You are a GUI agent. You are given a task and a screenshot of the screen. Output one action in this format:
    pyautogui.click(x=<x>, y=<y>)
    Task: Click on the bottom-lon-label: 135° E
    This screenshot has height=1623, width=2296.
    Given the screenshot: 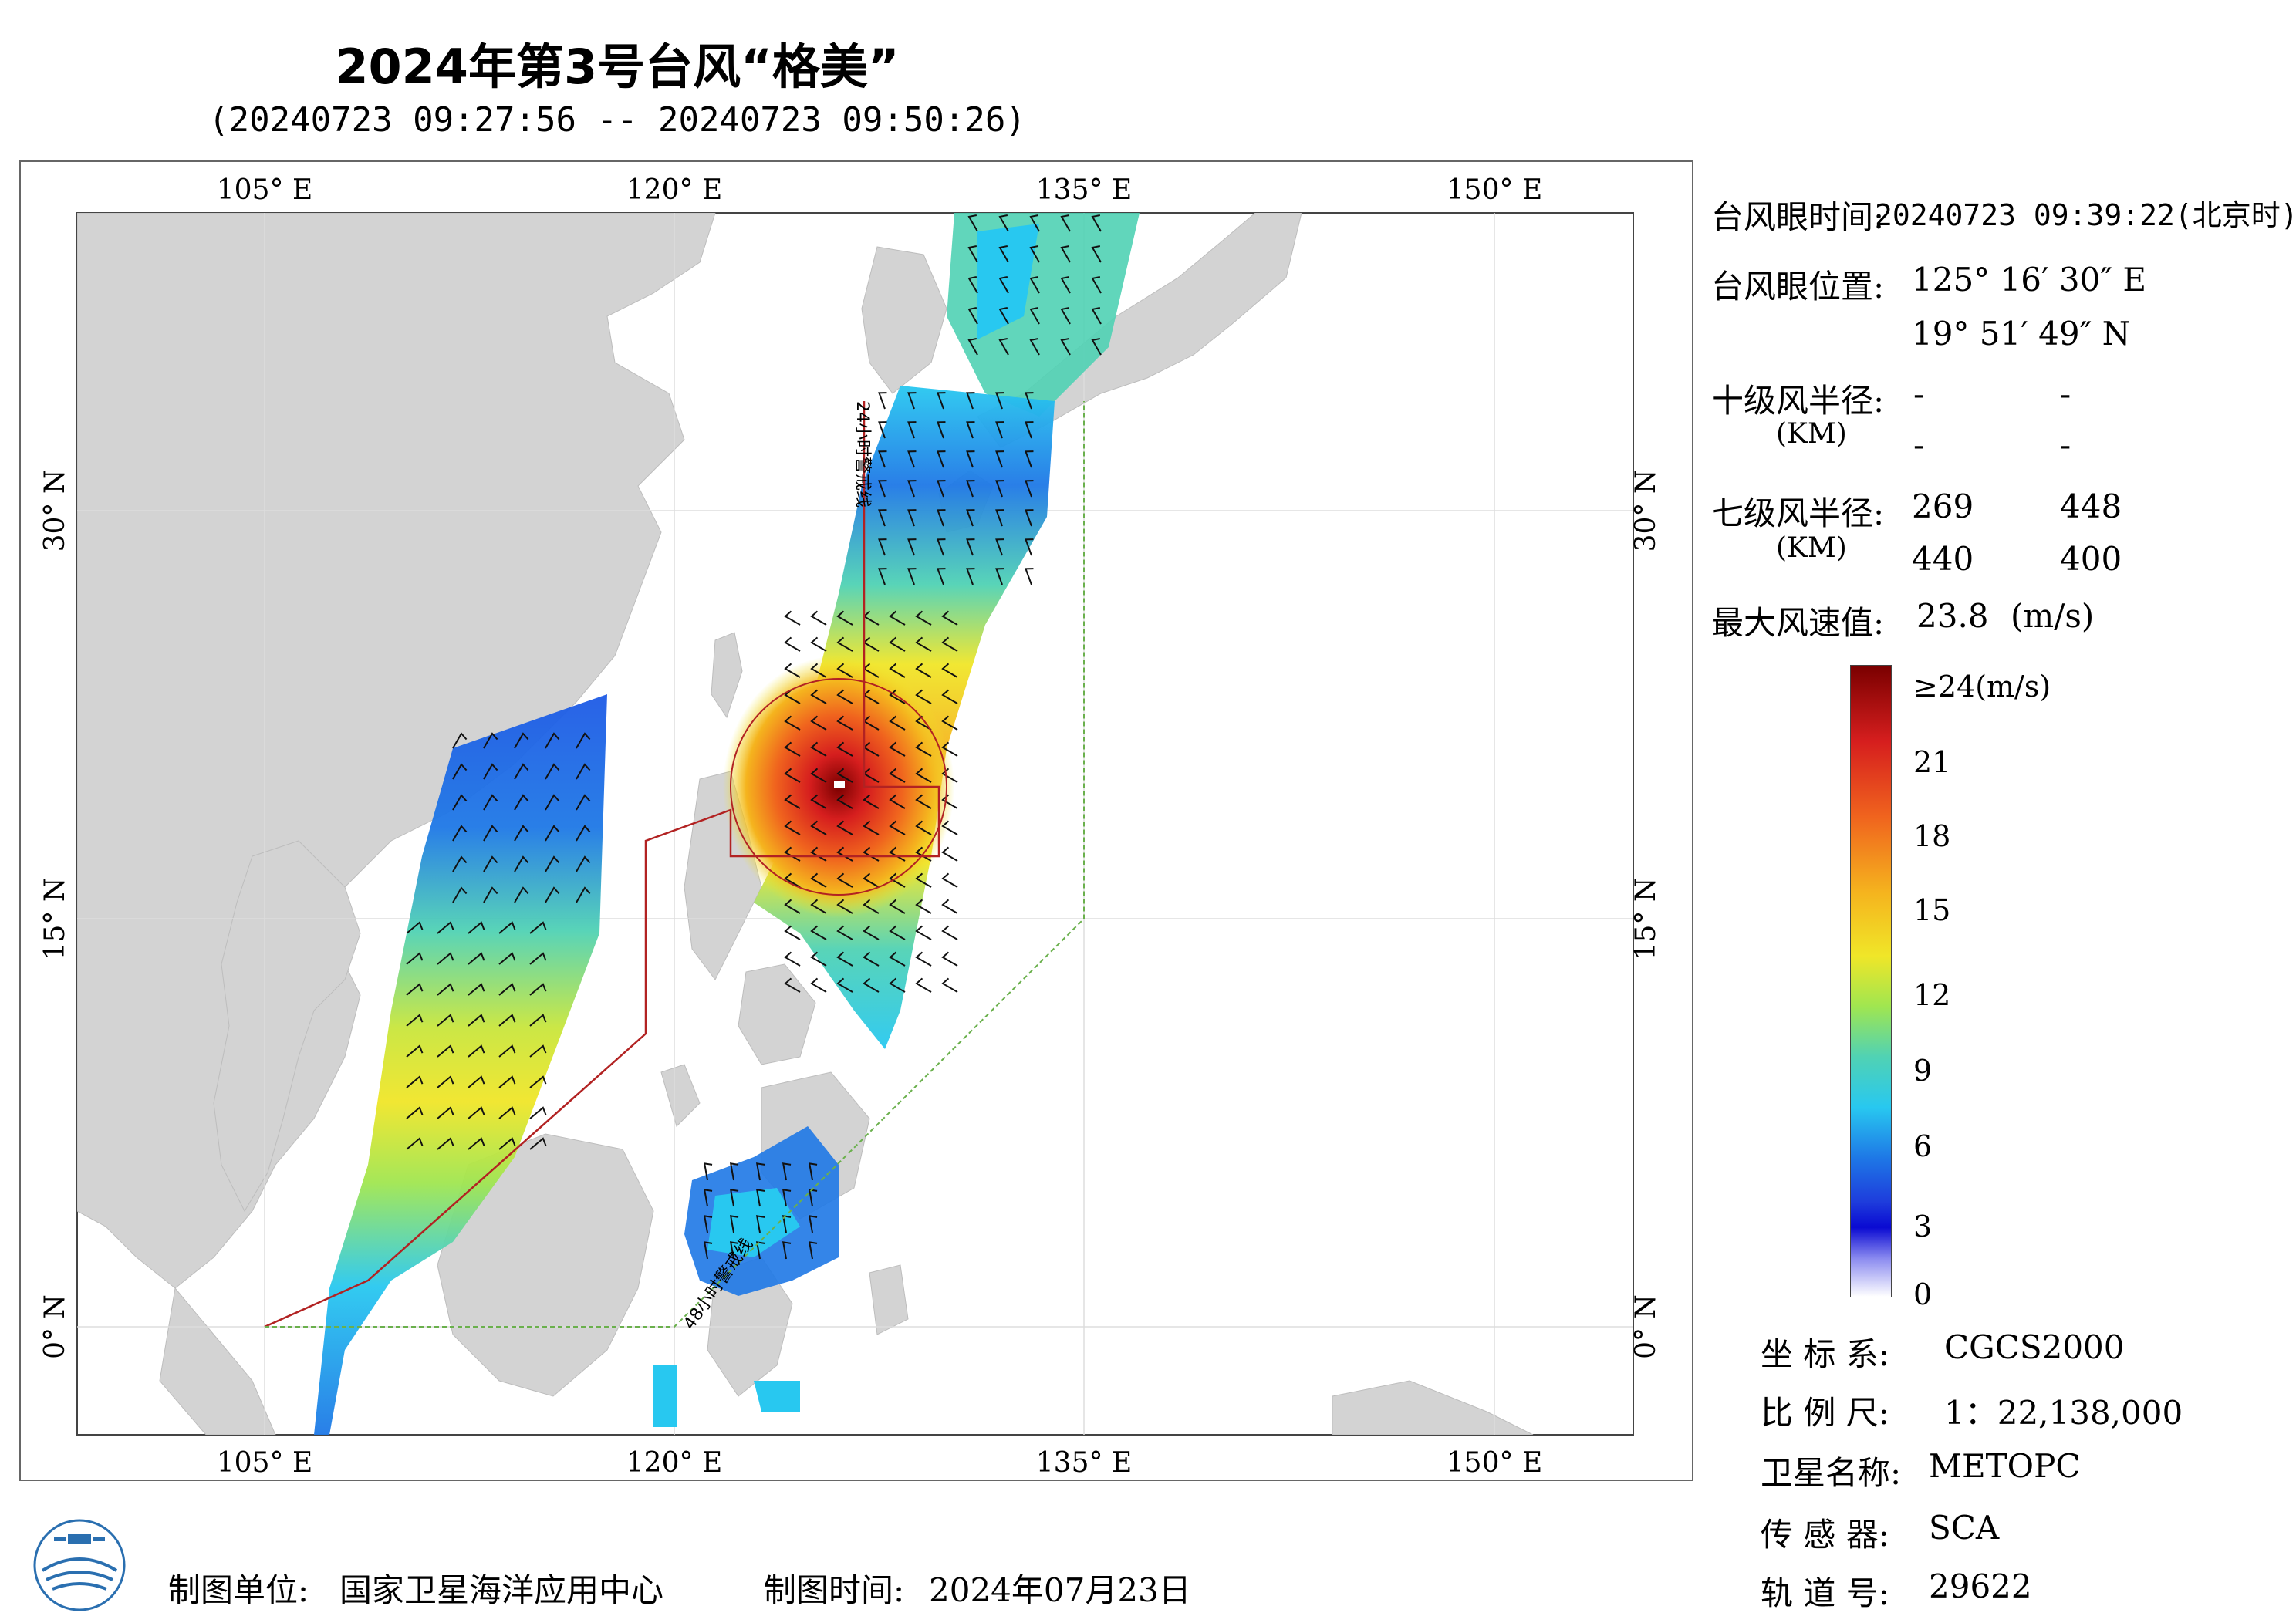 What is the action you would take?
    pyautogui.click(x=1084, y=1463)
    